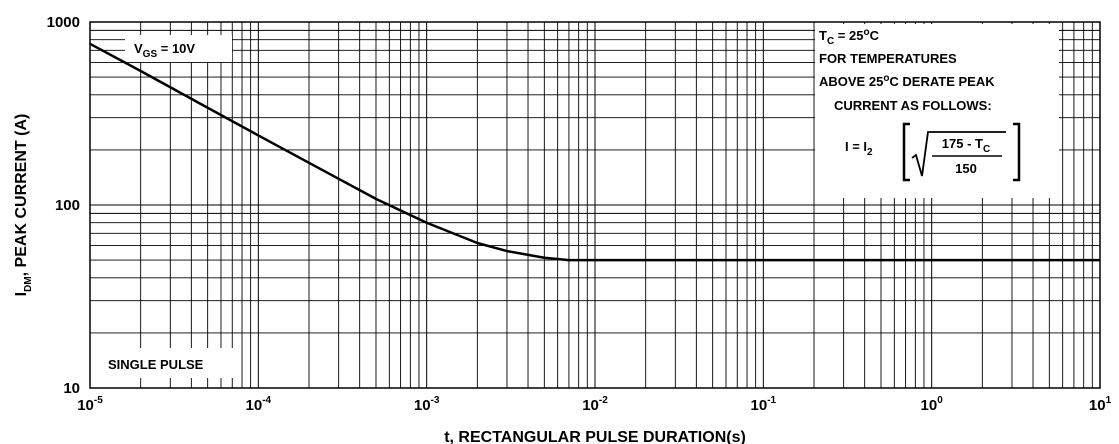  I want to click on x-tick-label: 10¹, so click(1100, 404).